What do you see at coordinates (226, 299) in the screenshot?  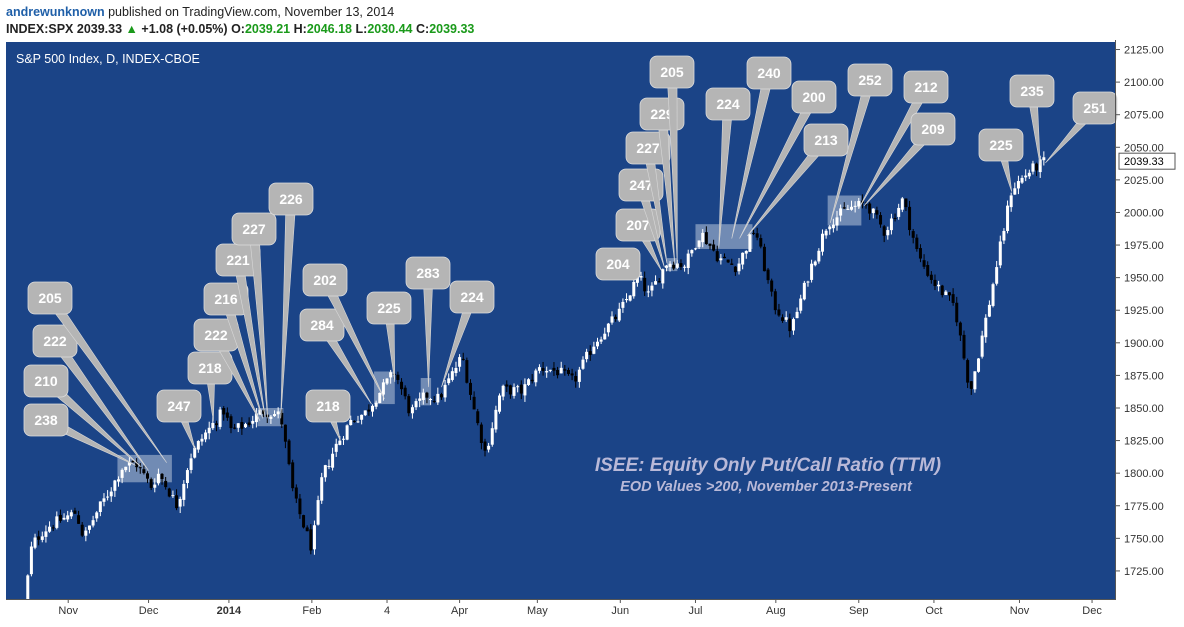 I see `callout-label: 216` at bounding box center [226, 299].